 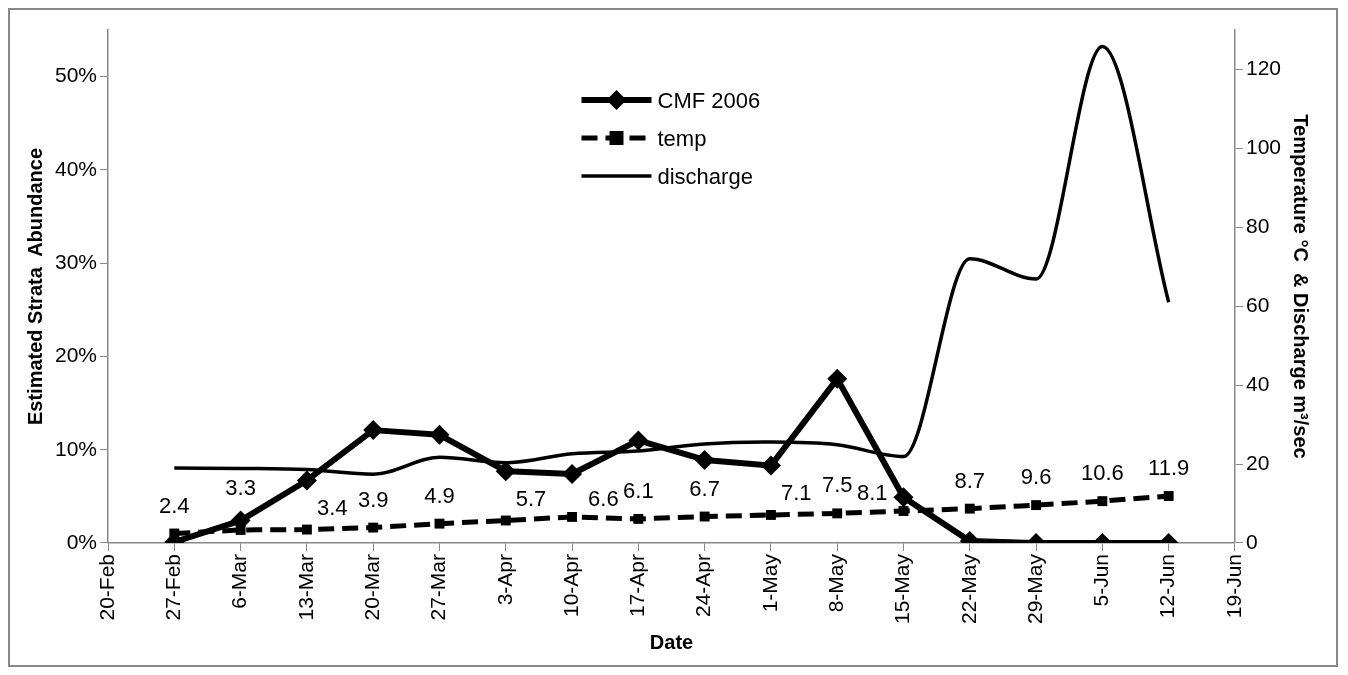 What do you see at coordinates (872, 493) in the screenshot?
I see `data-label: 8.1` at bounding box center [872, 493].